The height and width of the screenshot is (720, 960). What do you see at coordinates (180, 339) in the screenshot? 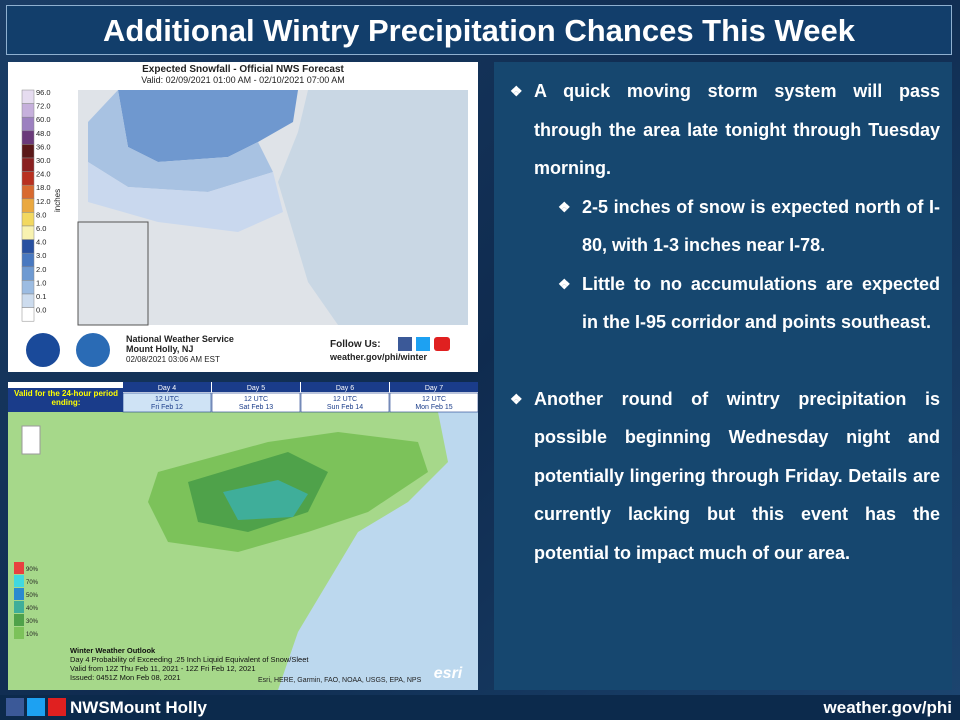
I see `office: National Weather Service` at bounding box center [180, 339].